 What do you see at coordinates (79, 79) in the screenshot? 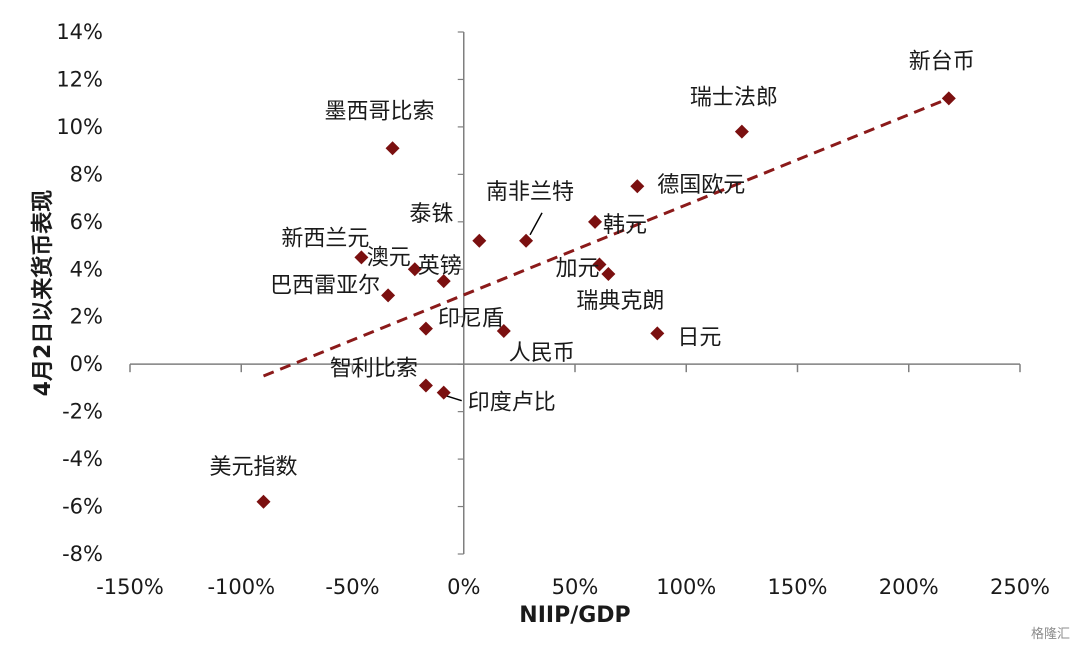
I see `y-tick-label: 12%` at bounding box center [79, 79].